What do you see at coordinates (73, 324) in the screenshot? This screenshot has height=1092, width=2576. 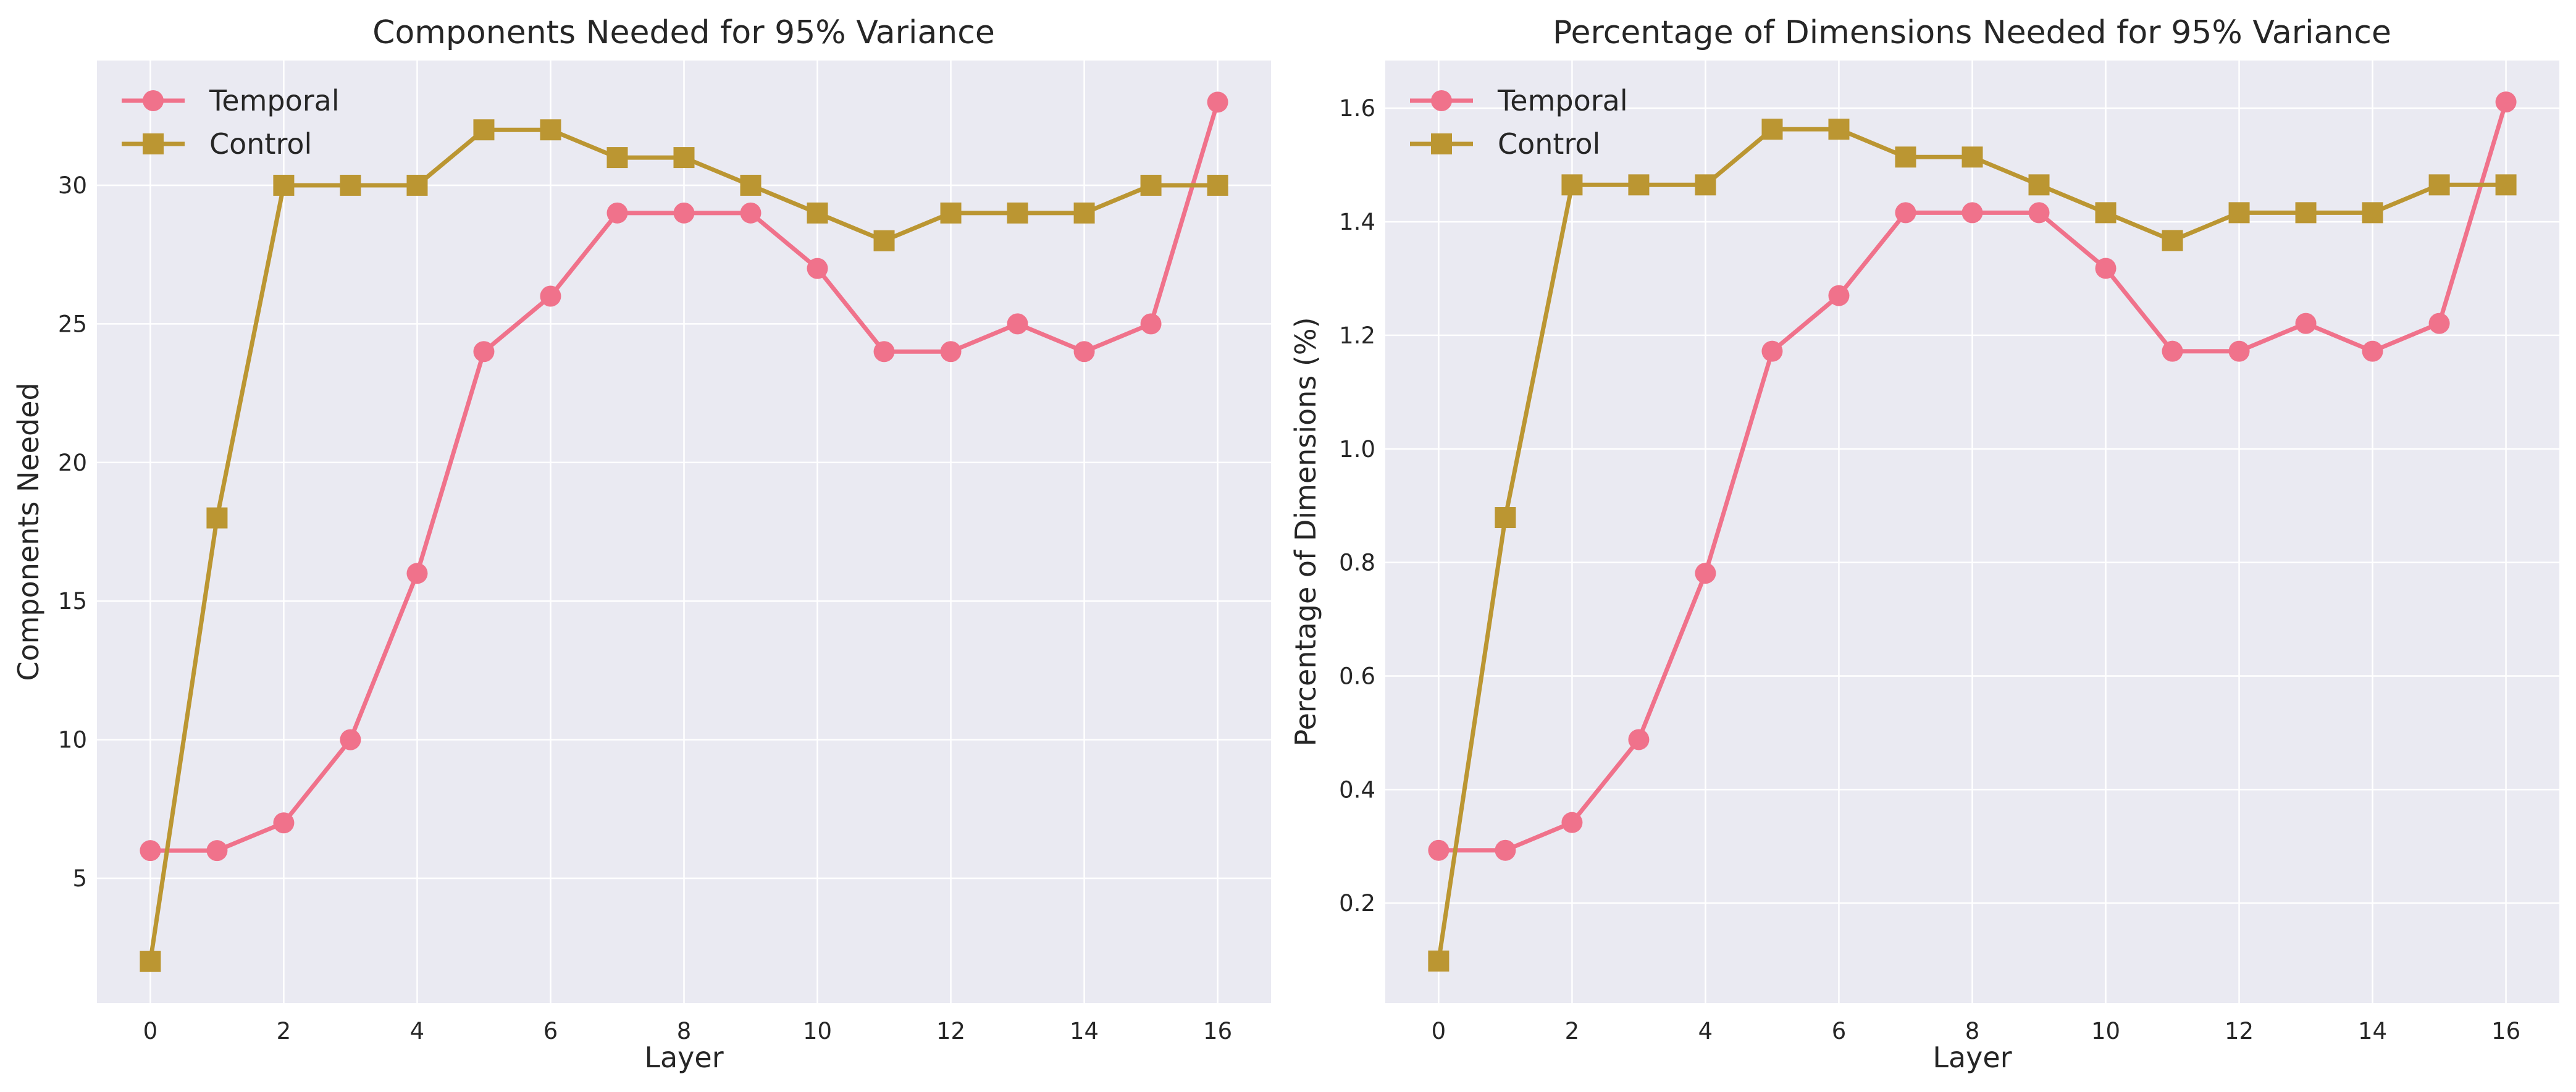 I see `y-tick-label: 25` at bounding box center [73, 324].